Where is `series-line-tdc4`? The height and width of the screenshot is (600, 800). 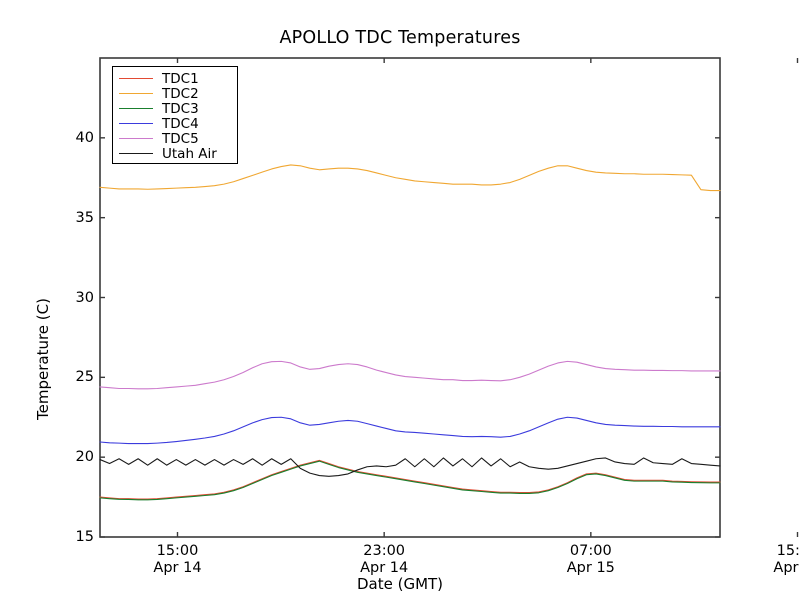 series-line-tdc4 is located at coordinates (410, 430).